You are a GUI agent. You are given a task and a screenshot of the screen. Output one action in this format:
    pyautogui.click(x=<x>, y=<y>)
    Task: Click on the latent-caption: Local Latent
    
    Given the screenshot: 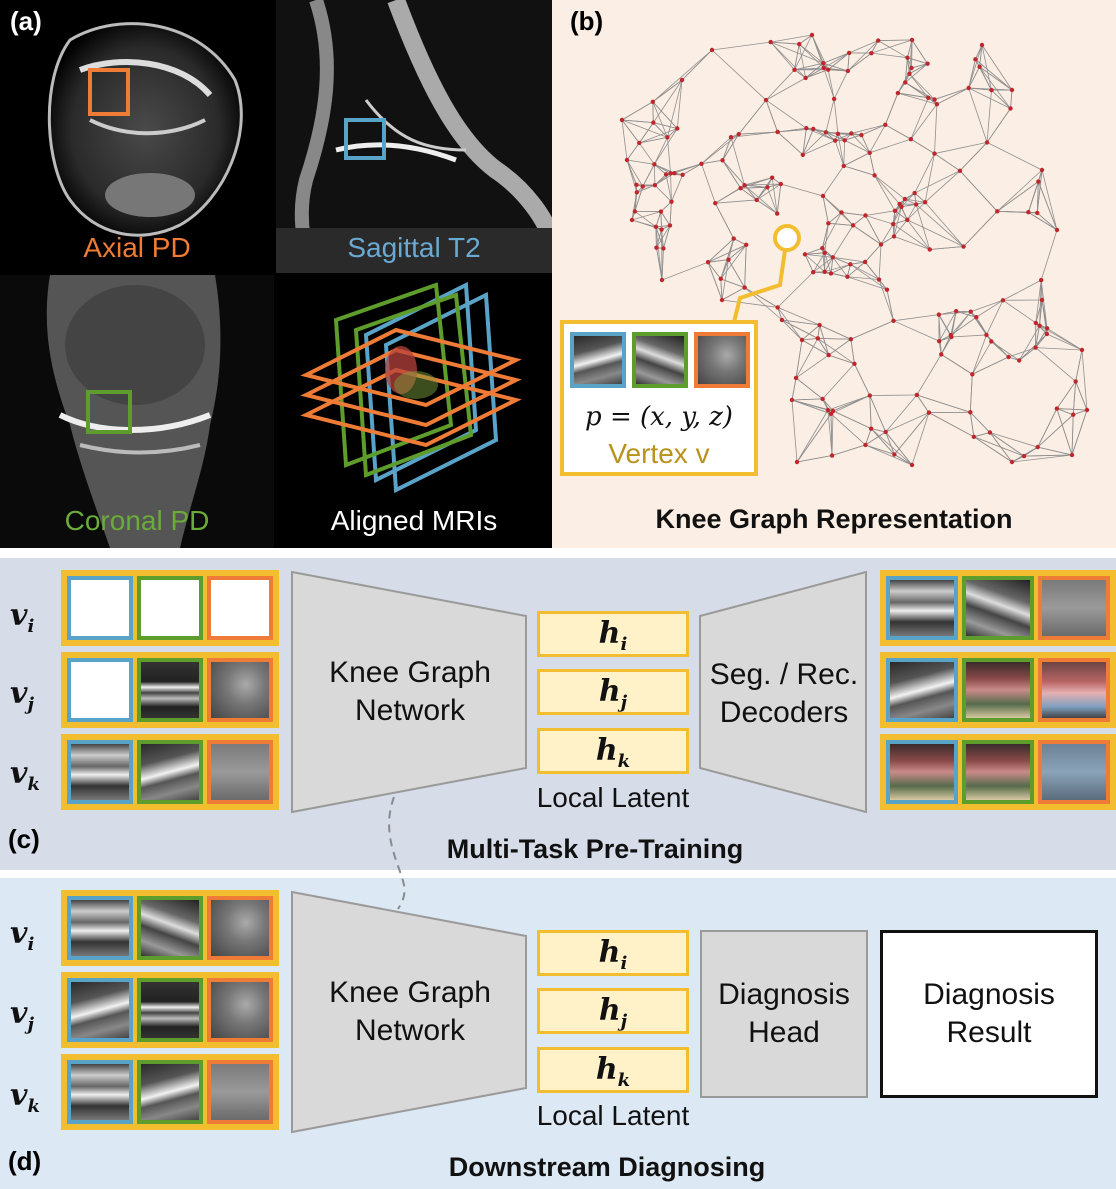 What is the action you would take?
    pyautogui.click(x=613, y=797)
    